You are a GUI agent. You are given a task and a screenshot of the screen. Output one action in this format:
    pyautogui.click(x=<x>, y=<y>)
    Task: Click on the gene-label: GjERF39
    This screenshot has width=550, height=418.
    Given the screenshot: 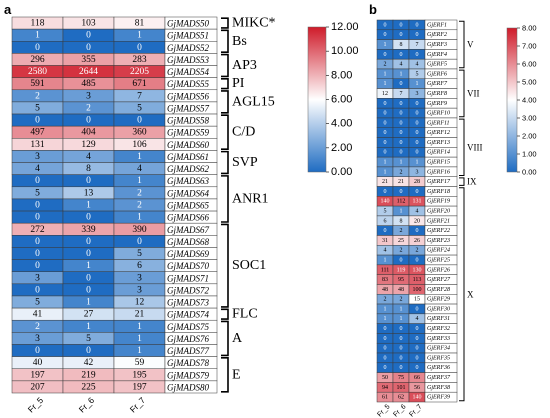 What is the action you would take?
    pyautogui.click(x=438, y=398)
    